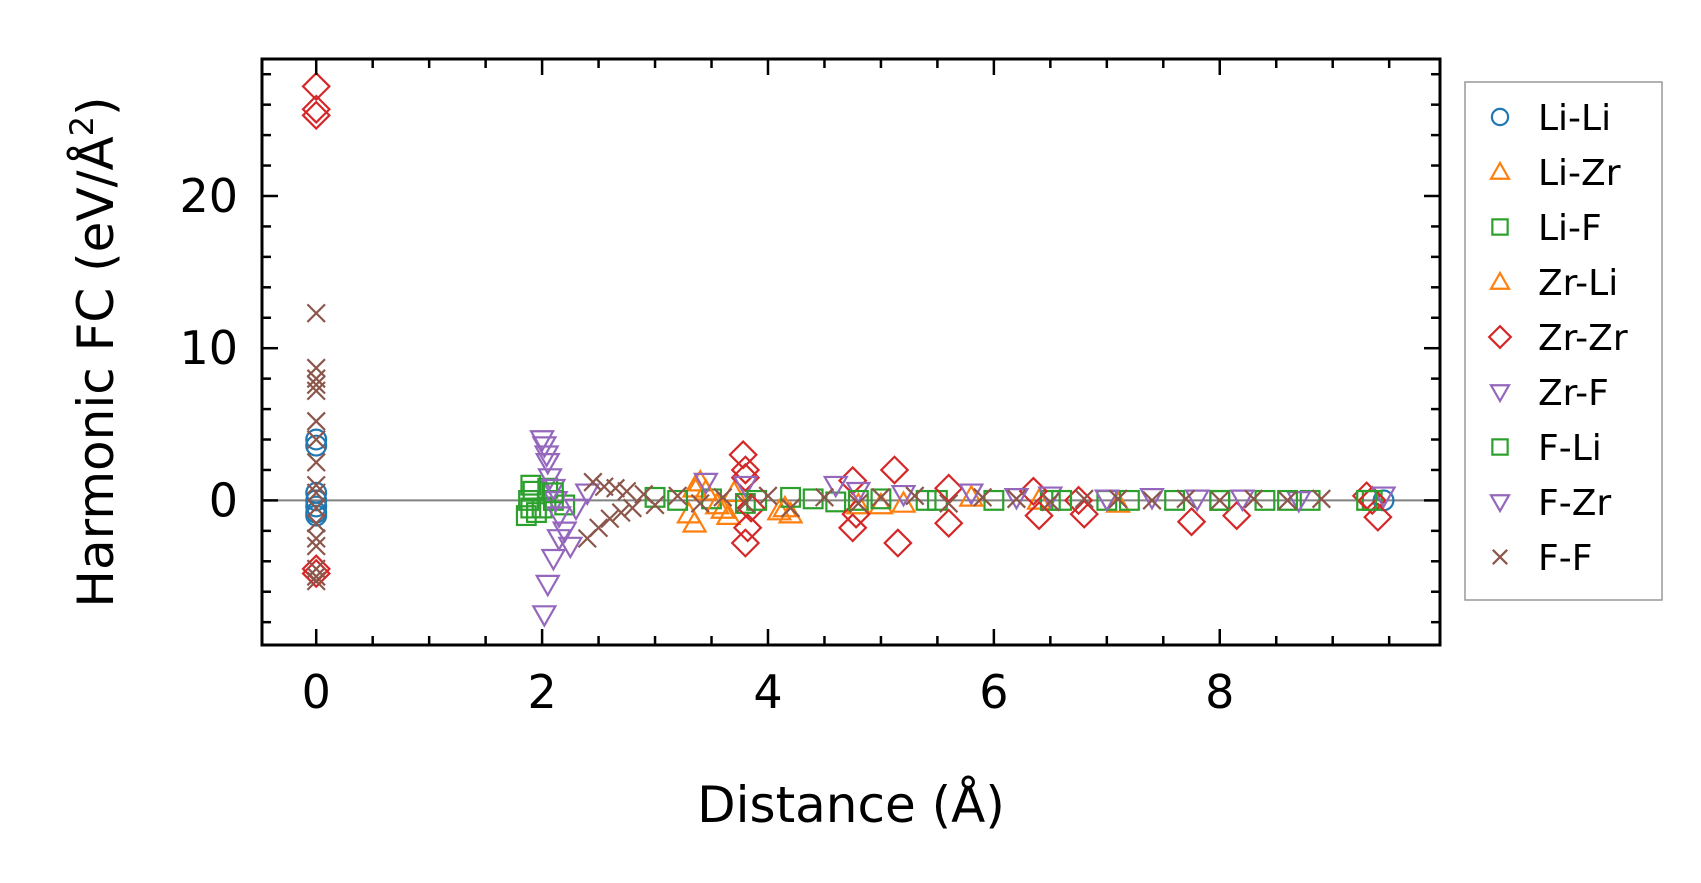  Describe the element at coordinates (316, 692) in the screenshot. I see `x-tick-label: 0` at that location.